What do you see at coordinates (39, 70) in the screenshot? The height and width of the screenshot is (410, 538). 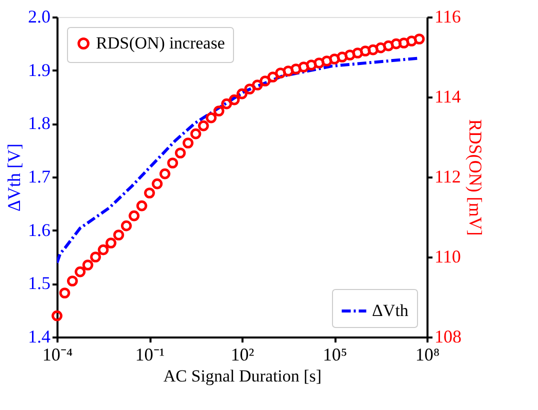 I see `y-tick-label: 1.9` at bounding box center [39, 70].